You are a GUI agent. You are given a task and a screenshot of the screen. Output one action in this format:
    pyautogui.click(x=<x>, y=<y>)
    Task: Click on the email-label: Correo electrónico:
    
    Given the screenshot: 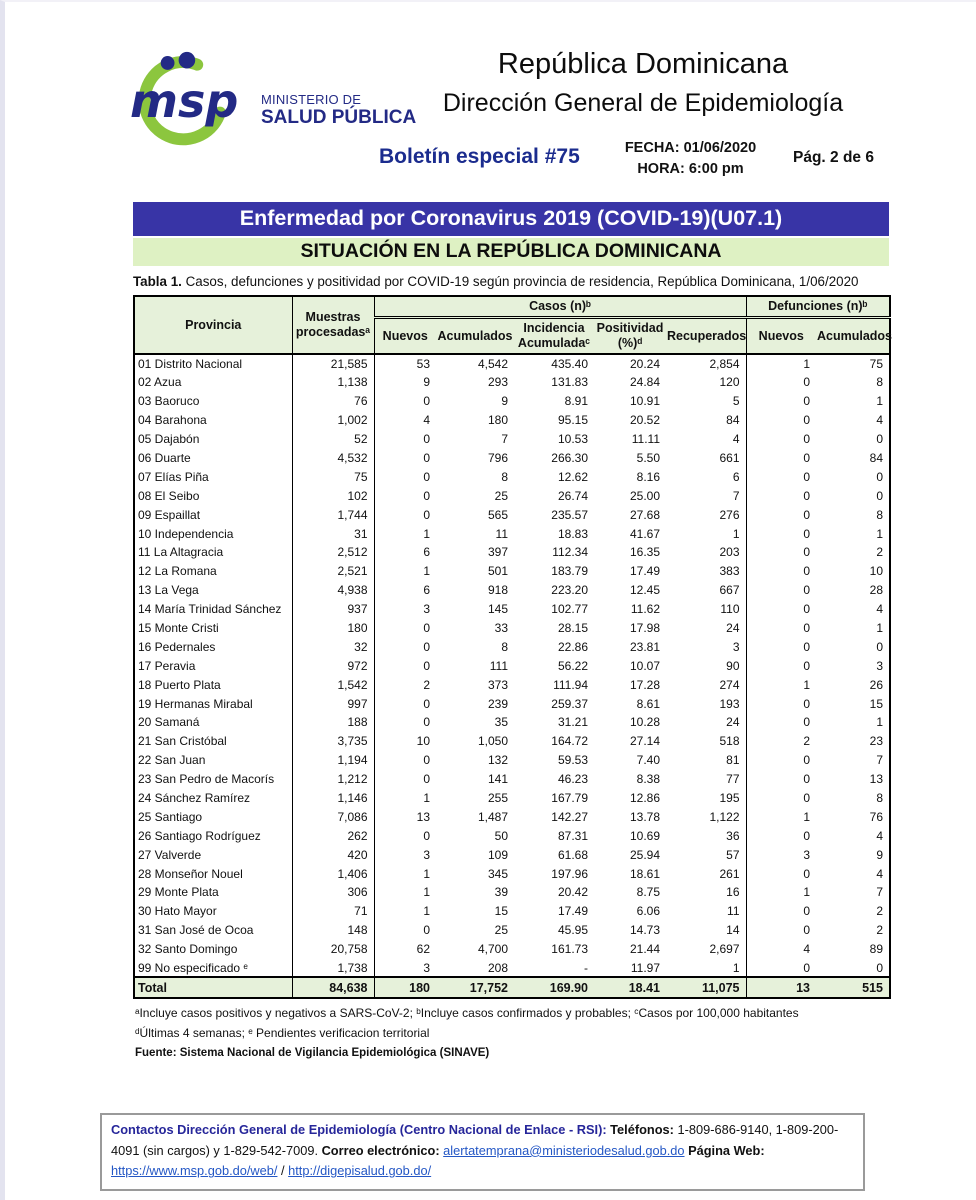 What is the action you would take?
    pyautogui.click(x=382, y=1150)
    